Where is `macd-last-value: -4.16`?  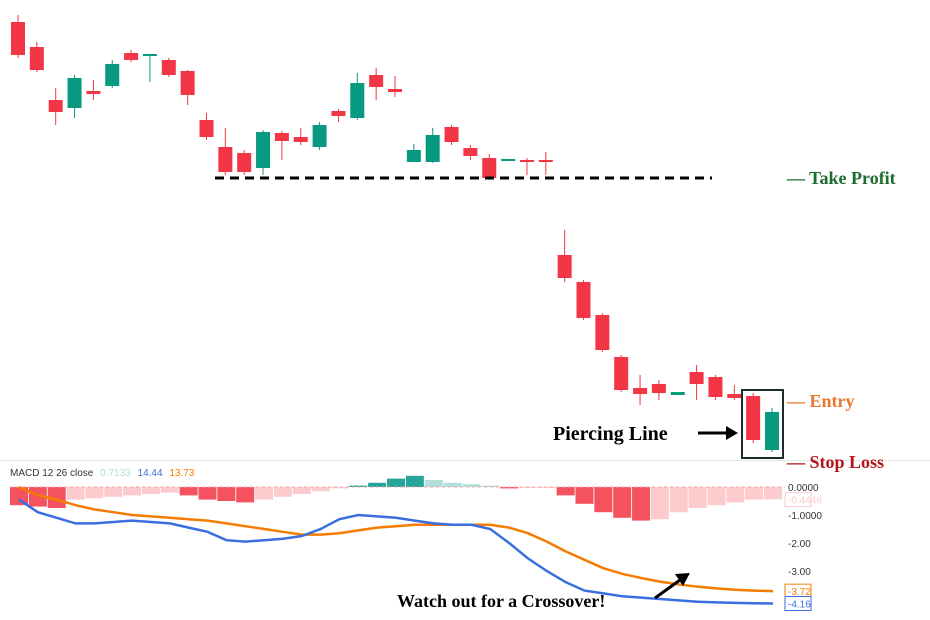
macd-last-value: -4.16 is located at coordinates (799, 604).